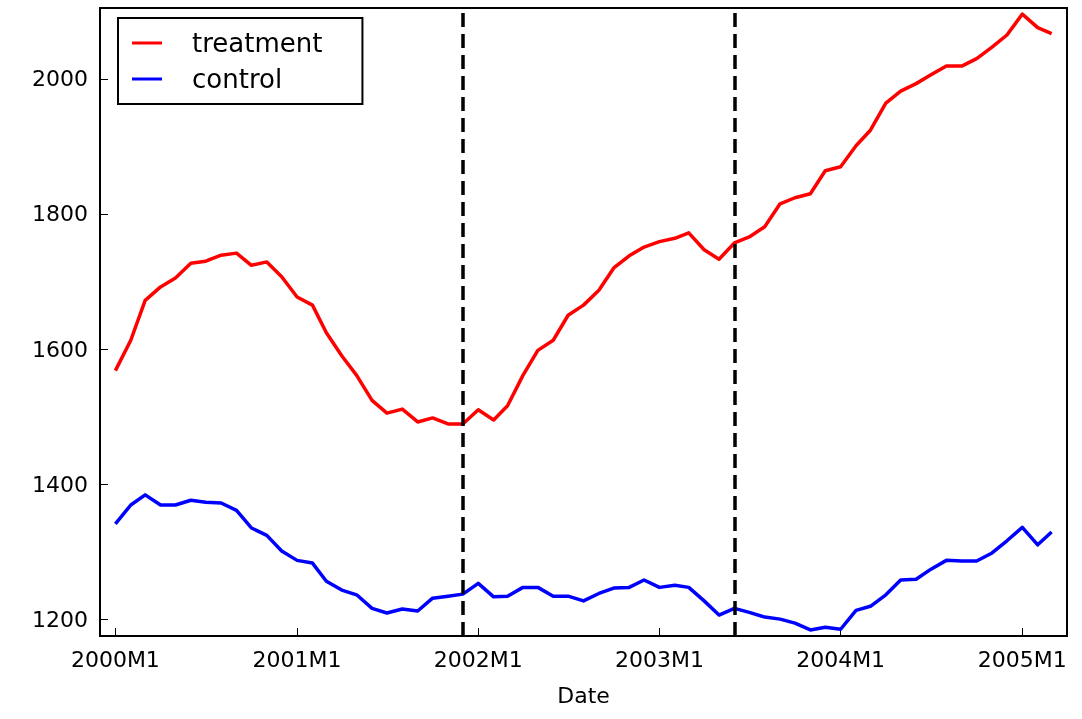 The height and width of the screenshot is (719, 1082). What do you see at coordinates (60, 79) in the screenshot?
I see `y-tick-label: 2000` at bounding box center [60, 79].